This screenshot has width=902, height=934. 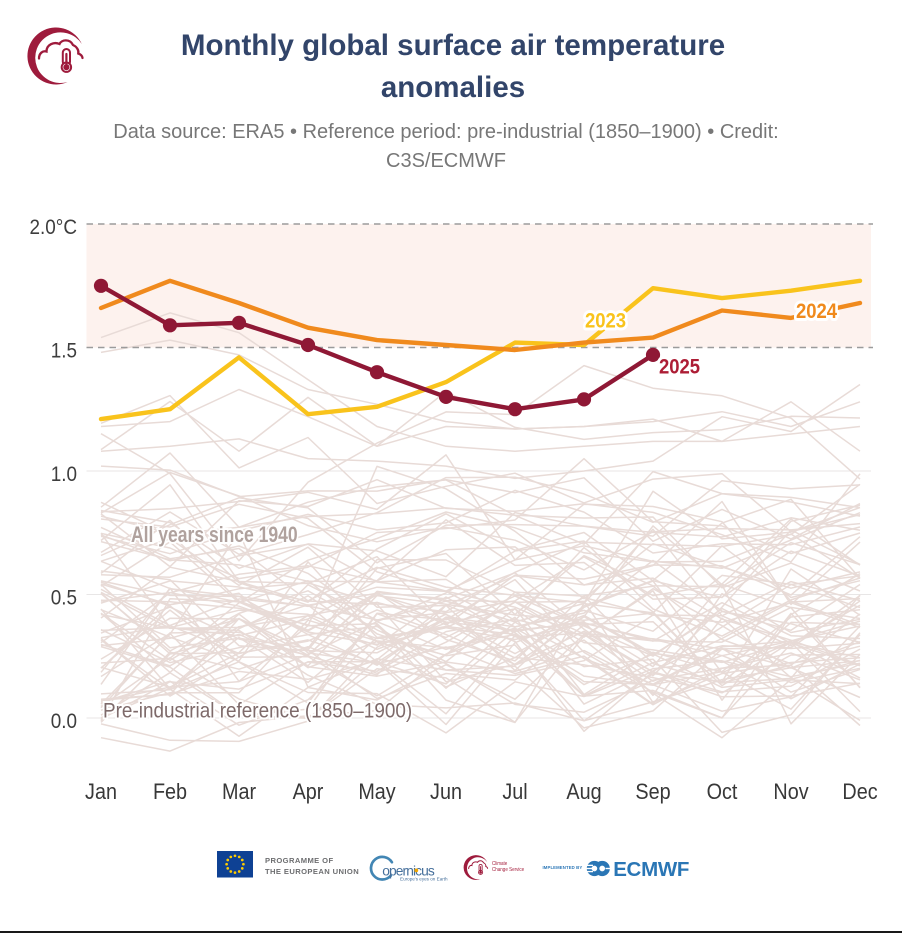 What do you see at coordinates (722, 792) in the screenshot?
I see `svg-text: Oct` at bounding box center [722, 792].